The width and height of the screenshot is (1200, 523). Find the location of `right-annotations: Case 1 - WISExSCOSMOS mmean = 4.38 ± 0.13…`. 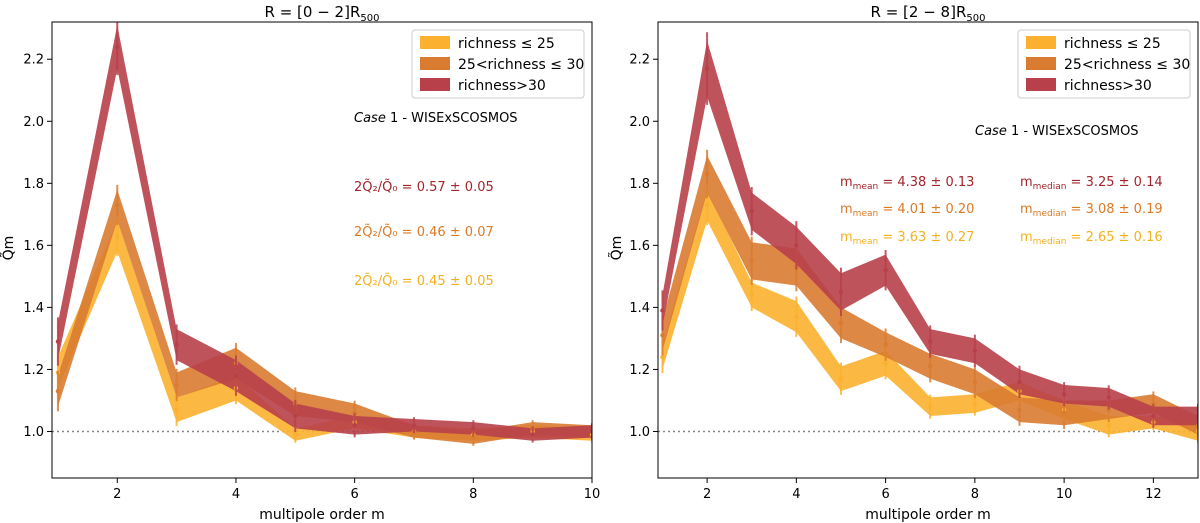

right-annotations: Case 1 - WISExSCOSMOS mmean = 4.38 ± 0.13… is located at coordinates (1001, 185).